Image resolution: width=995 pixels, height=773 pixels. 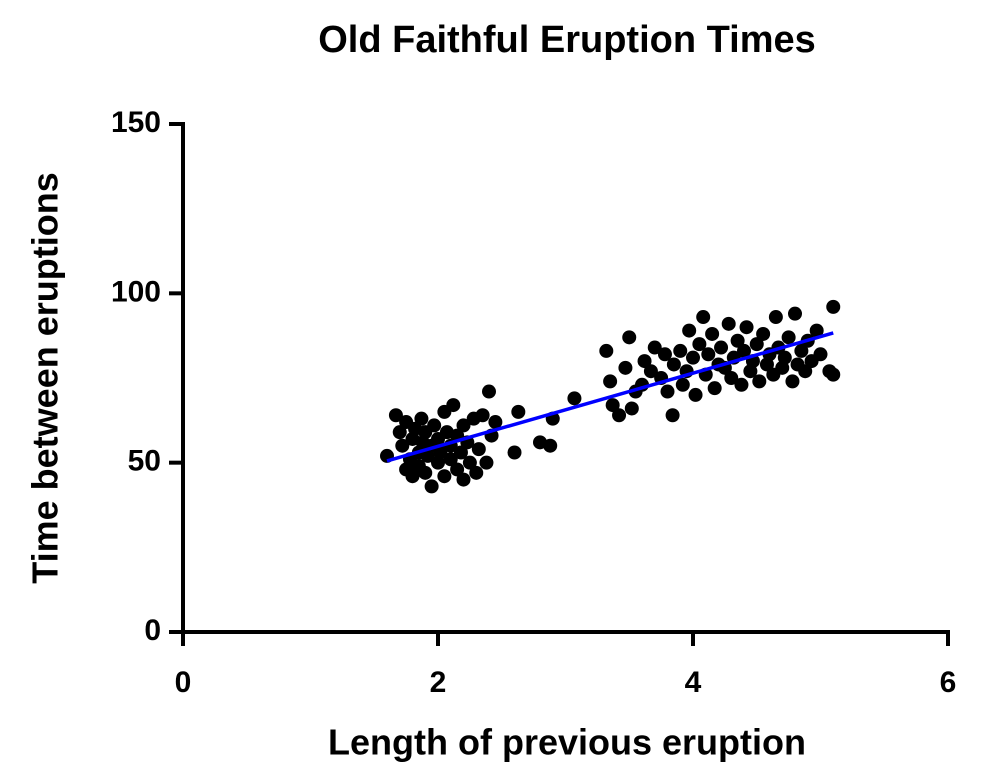 What do you see at coordinates (693, 682) in the screenshot?
I see `x-tick-label: 4` at bounding box center [693, 682].